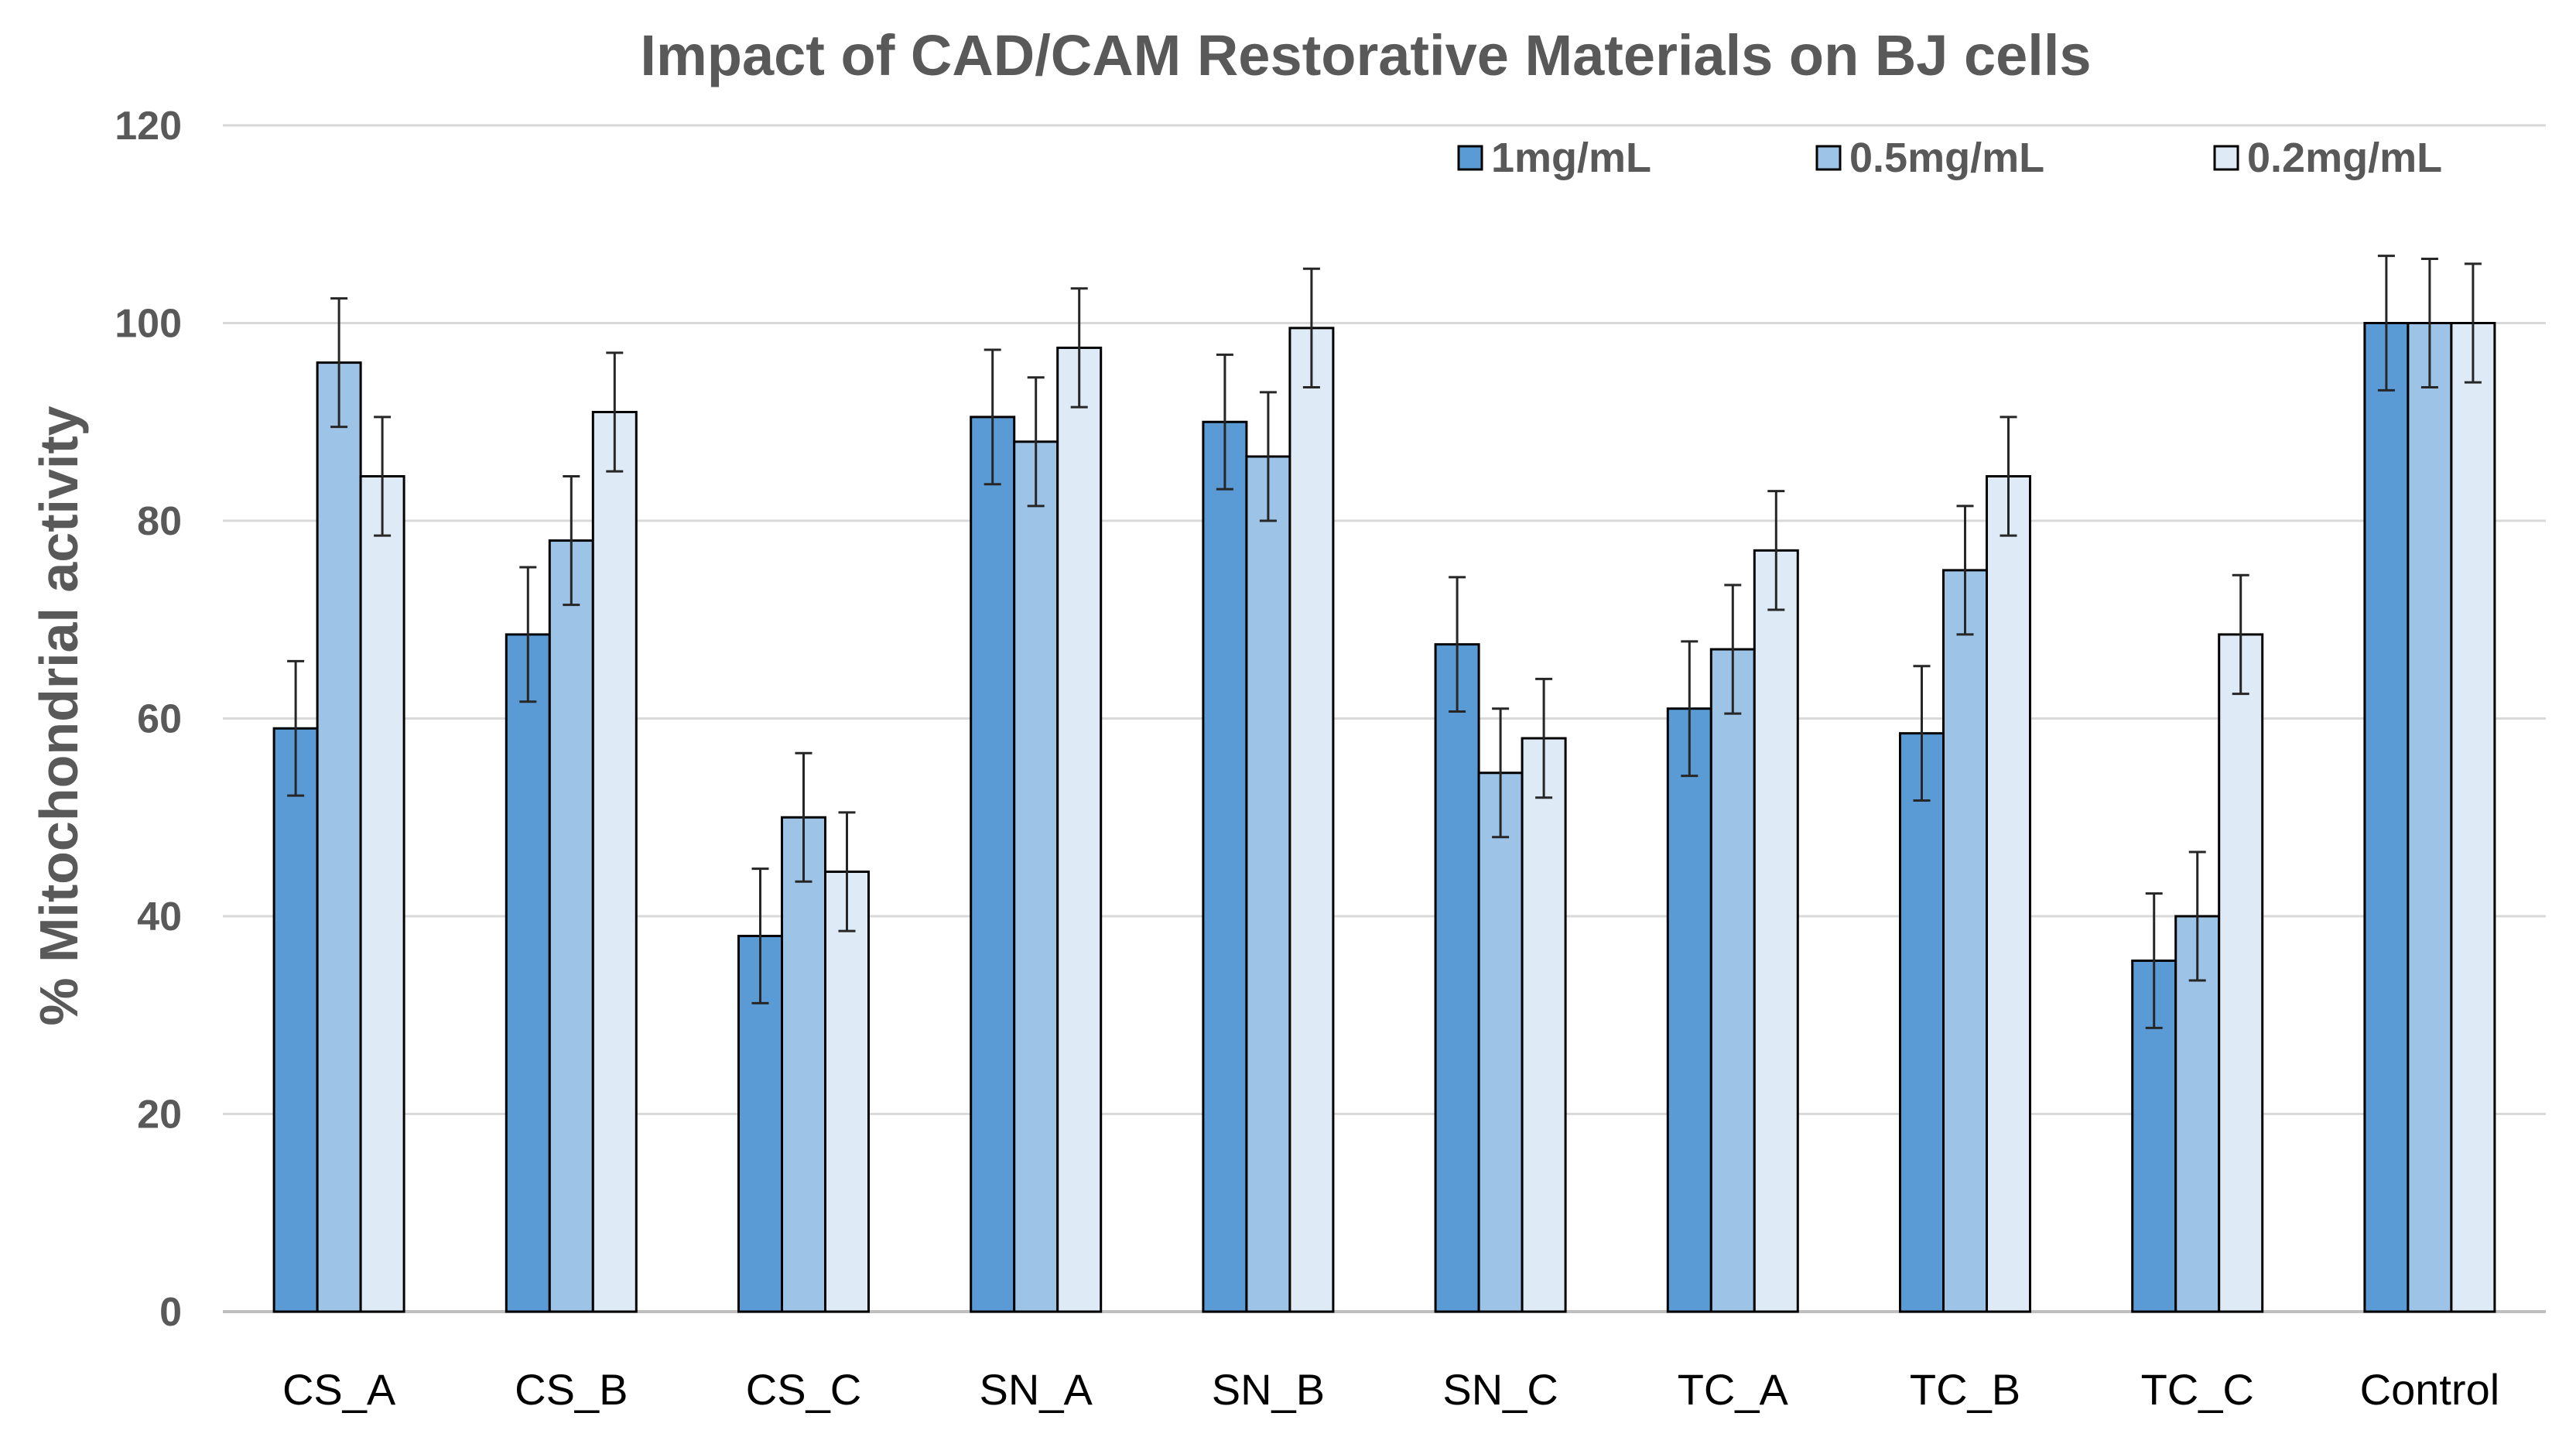 Image resolution: width=2576 pixels, height=1437 pixels. What do you see at coordinates (171, 1313) in the screenshot?
I see `y-tick-label: 0` at bounding box center [171, 1313].